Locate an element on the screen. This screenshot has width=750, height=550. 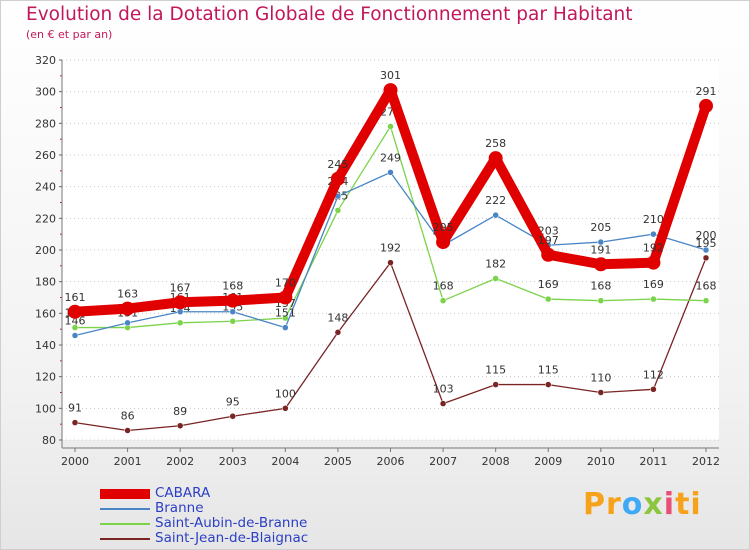
data-label: 95 is located at coordinates (233, 401).